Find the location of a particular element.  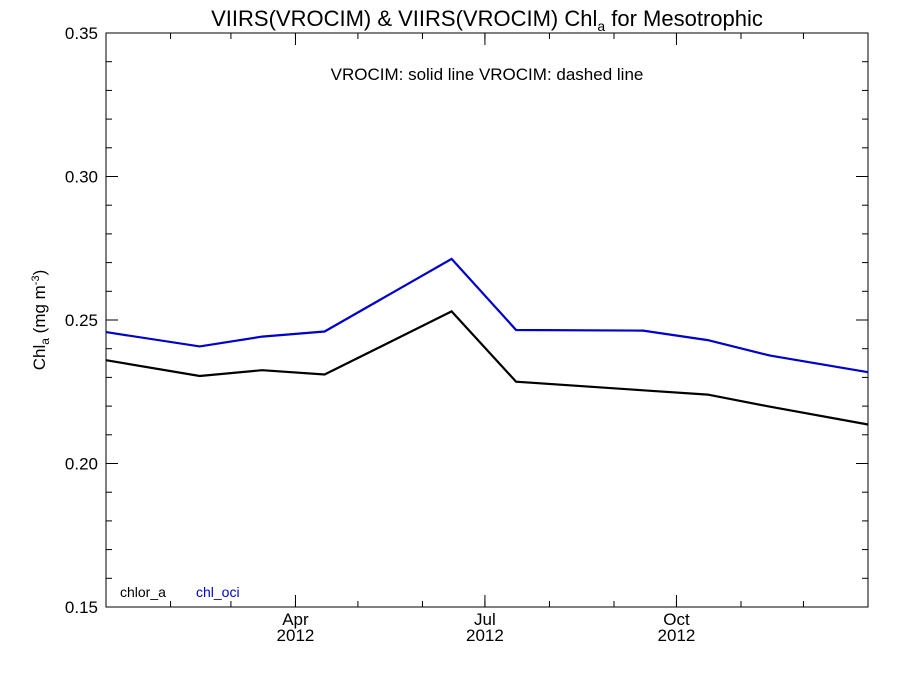

ylabel-subscript: a is located at coordinates (45, 341).